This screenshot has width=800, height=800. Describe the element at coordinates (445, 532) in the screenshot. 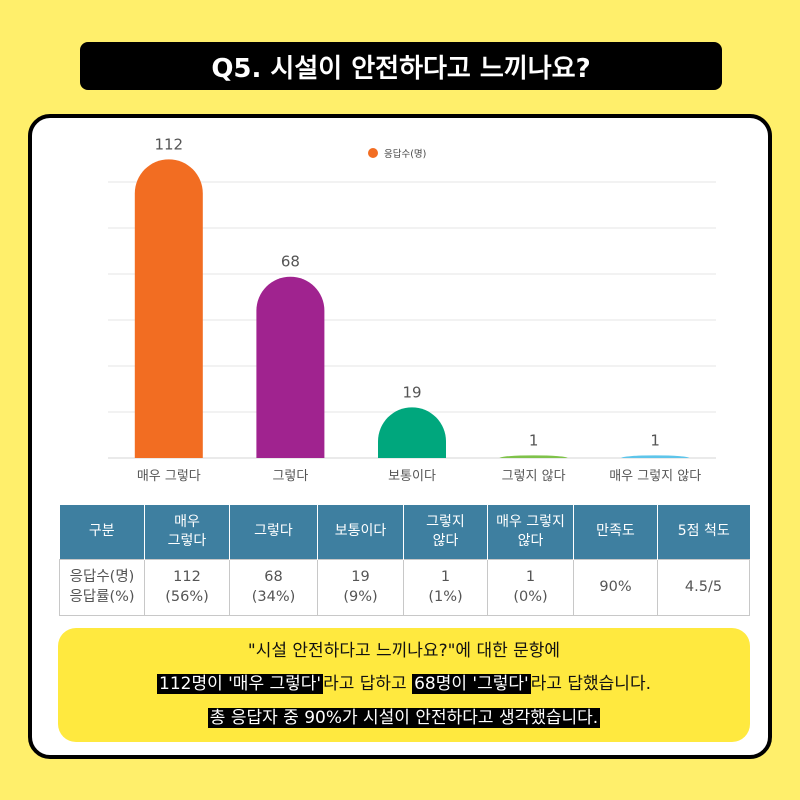

I see `th-disagree: 그렇지 않다` at that location.